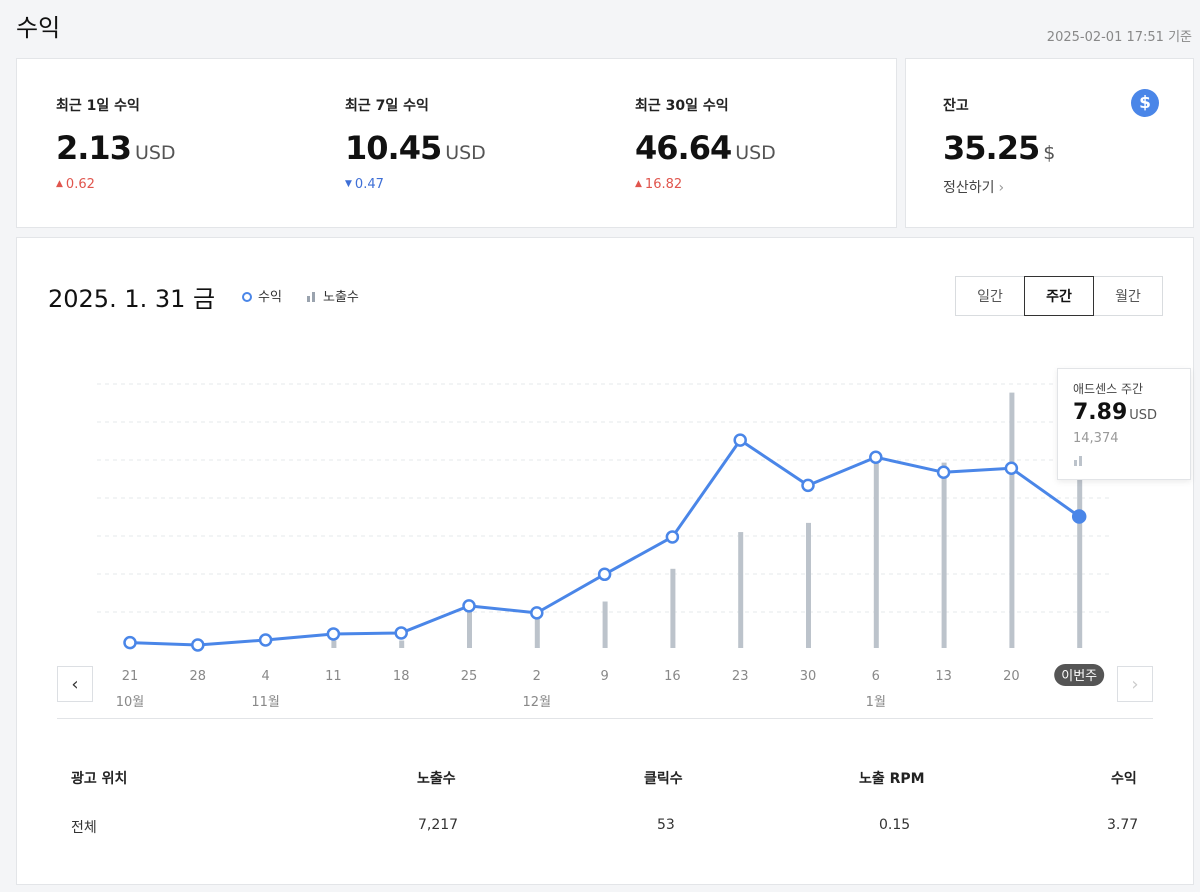 This screenshot has width=1200, height=892. What do you see at coordinates (387, 106) in the screenshot?
I see `metric-label: 최근 7일 수익` at bounding box center [387, 106].